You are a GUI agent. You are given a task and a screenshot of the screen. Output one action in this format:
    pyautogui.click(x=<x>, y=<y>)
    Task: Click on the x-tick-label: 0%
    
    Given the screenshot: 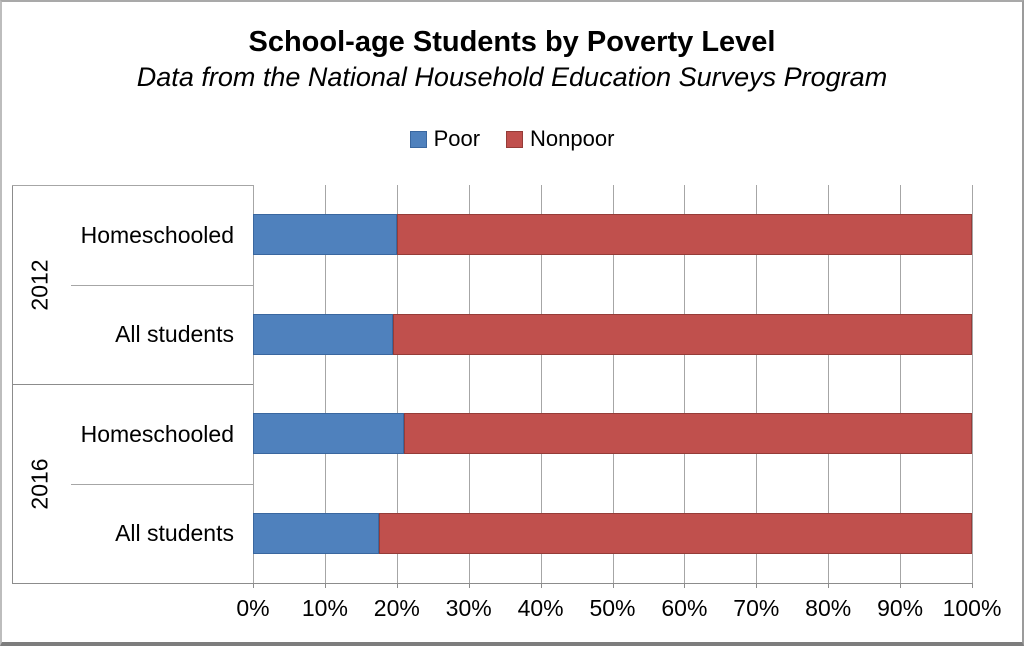 What is the action you would take?
    pyautogui.click(x=253, y=608)
    